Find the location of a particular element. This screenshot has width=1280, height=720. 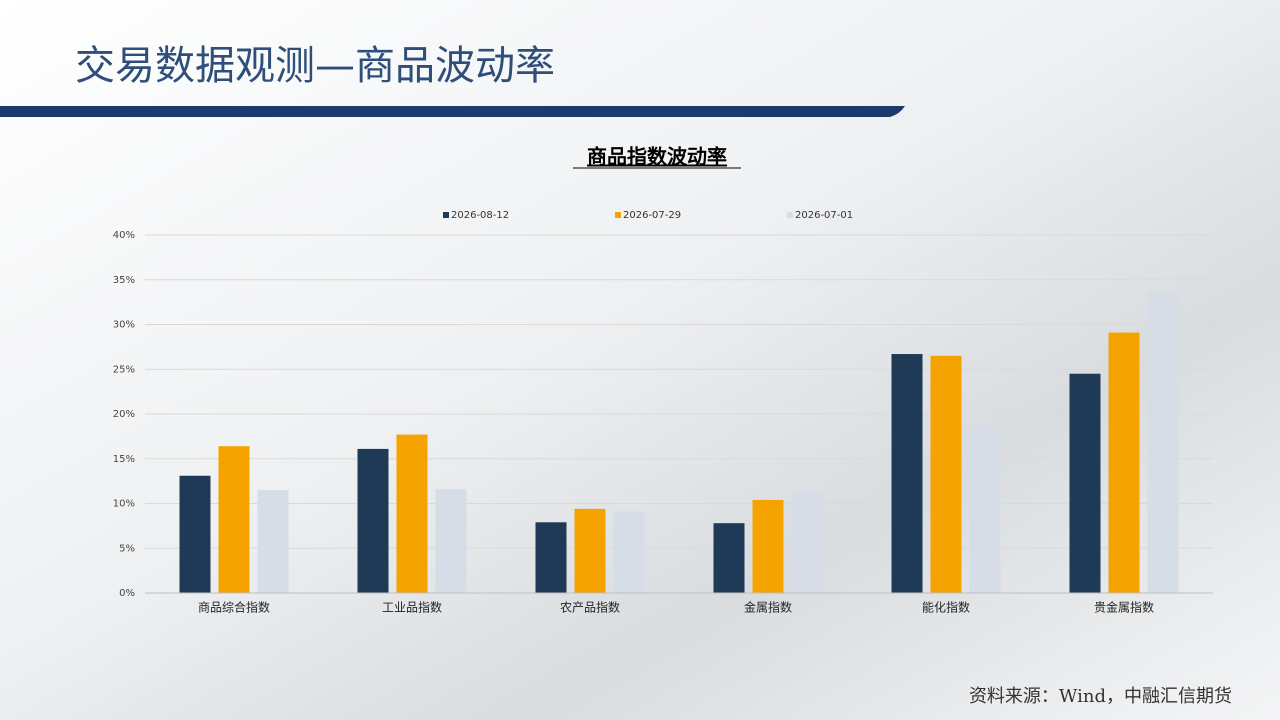

x-tick-label: 商品综合指数 is located at coordinates (234, 607).